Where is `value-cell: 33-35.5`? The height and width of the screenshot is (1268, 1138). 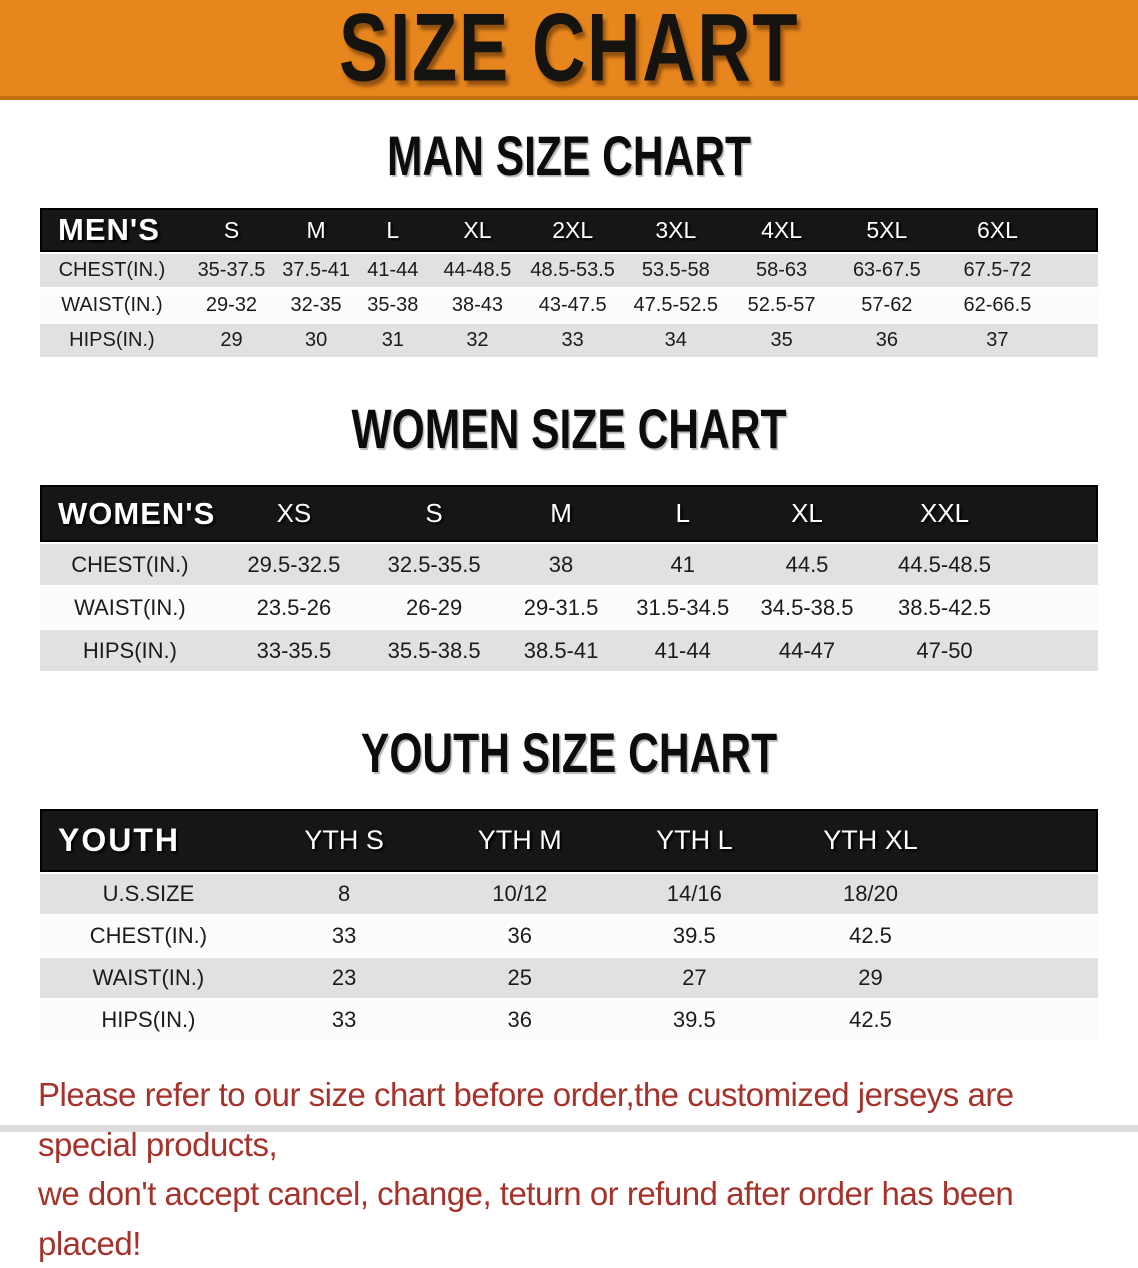
value-cell: 33-35.5 is located at coordinates (293, 650).